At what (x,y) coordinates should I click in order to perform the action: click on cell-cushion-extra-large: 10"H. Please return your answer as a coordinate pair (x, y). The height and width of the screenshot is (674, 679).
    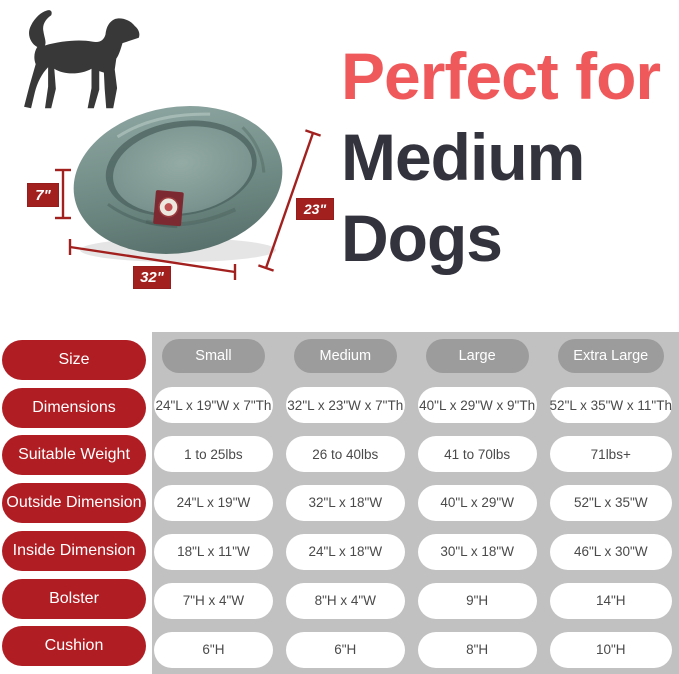
    Looking at the image, I should click on (610, 649).